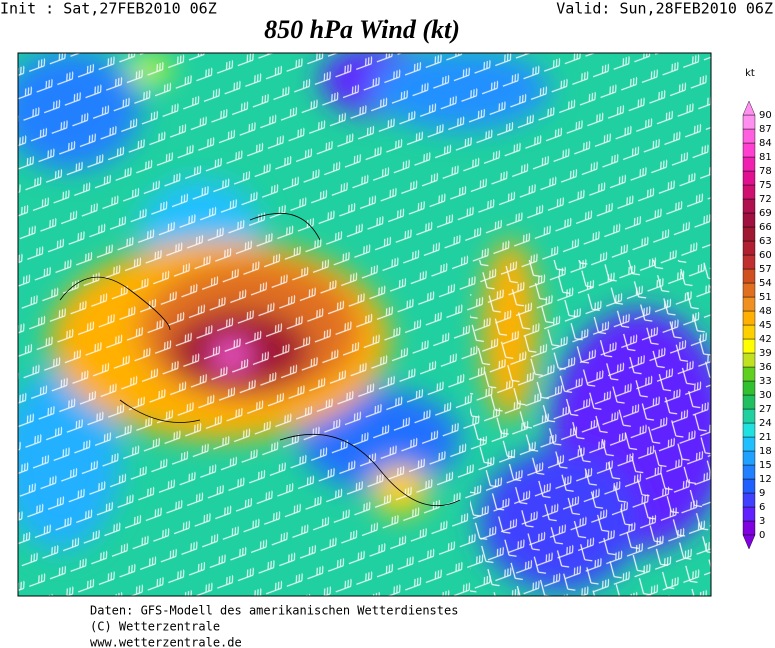 The height and width of the screenshot is (648, 775). What do you see at coordinates (155, 627) in the screenshot?
I see `footer-line: (C) Wetterzentrale` at bounding box center [155, 627].